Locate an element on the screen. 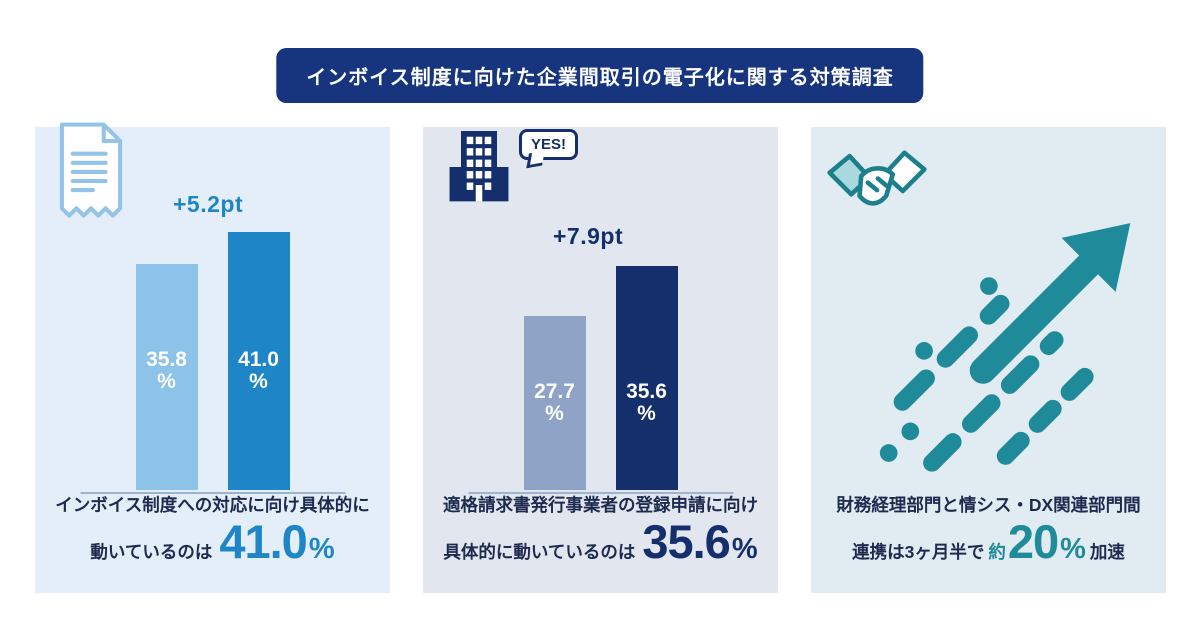  big-value: 41.0 is located at coordinates (263, 542).